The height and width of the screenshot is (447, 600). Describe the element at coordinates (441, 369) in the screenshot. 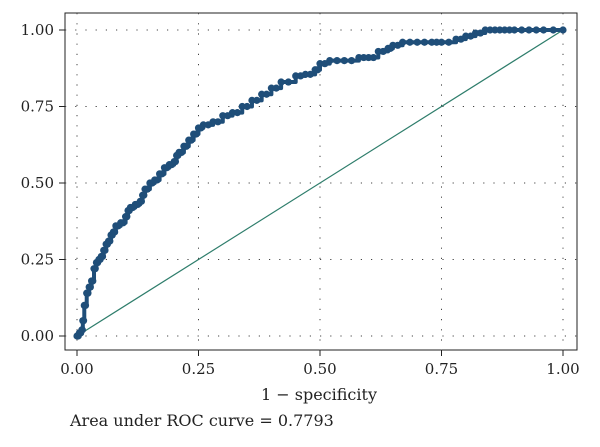

I see `x-tick-label: 0.75` at that location.